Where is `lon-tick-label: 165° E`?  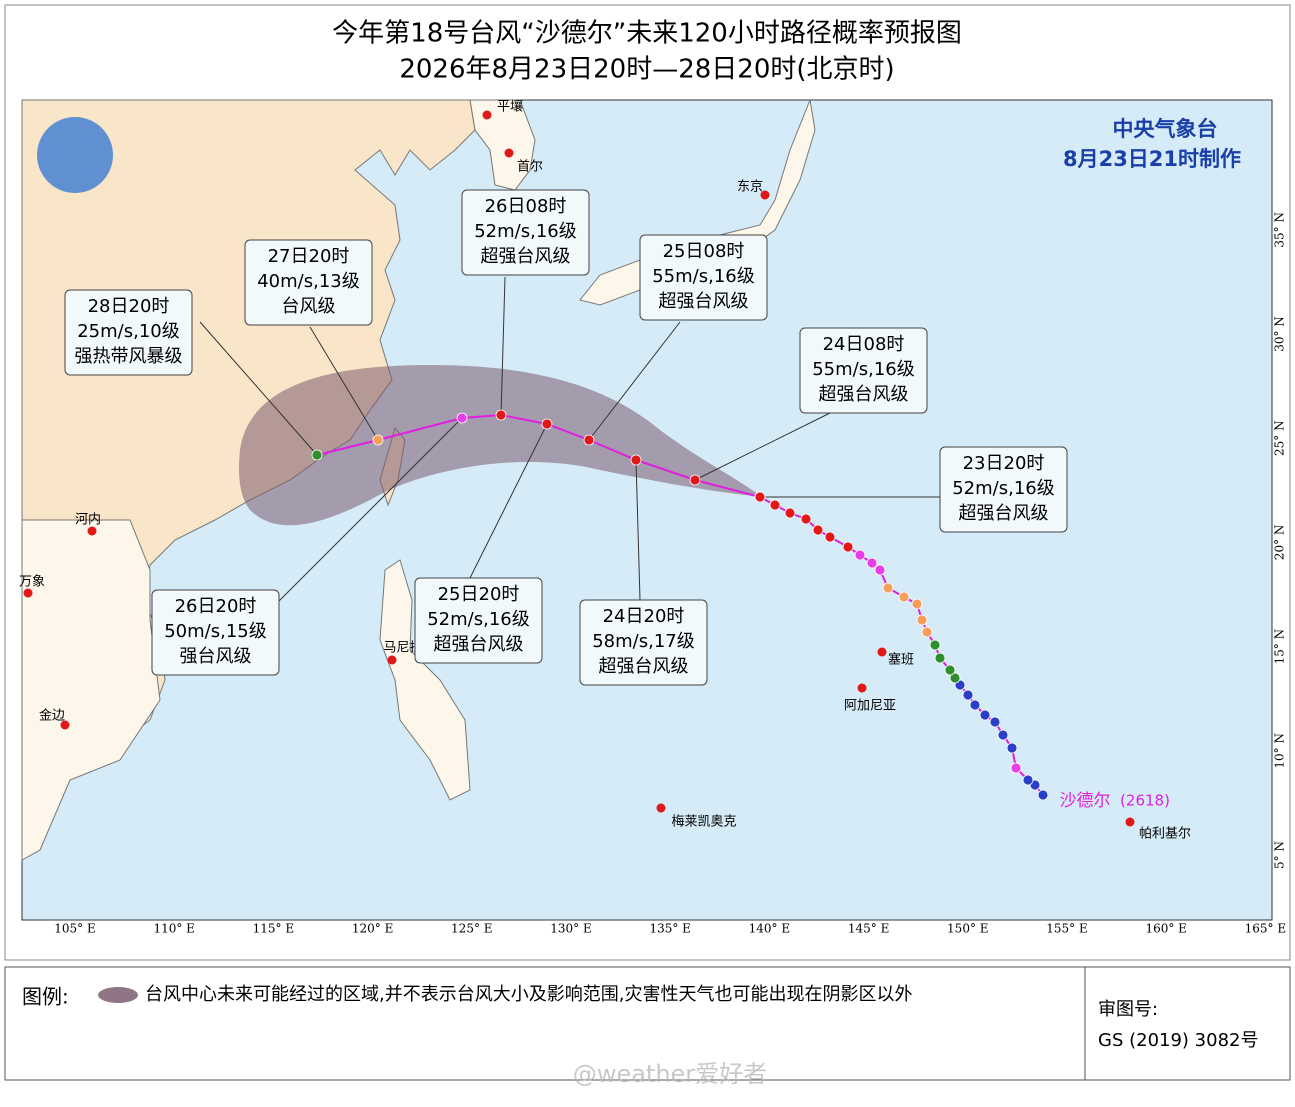 lon-tick-label: 165° E is located at coordinates (1265, 929).